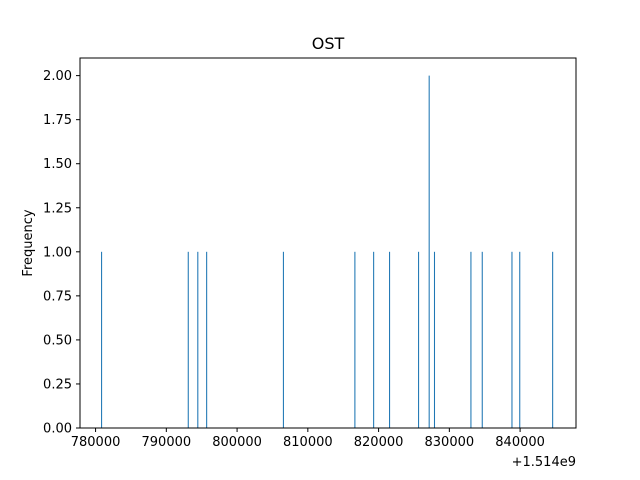 The height and width of the screenshot is (480, 640). Describe the element at coordinates (328, 43) in the screenshot. I see `chart-title: OST` at that location.